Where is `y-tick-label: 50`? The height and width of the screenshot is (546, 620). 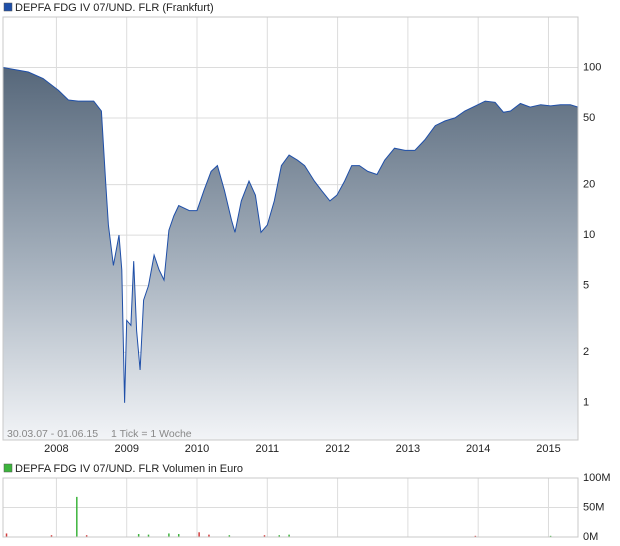 y-tick-label: 50 is located at coordinates (589, 118).